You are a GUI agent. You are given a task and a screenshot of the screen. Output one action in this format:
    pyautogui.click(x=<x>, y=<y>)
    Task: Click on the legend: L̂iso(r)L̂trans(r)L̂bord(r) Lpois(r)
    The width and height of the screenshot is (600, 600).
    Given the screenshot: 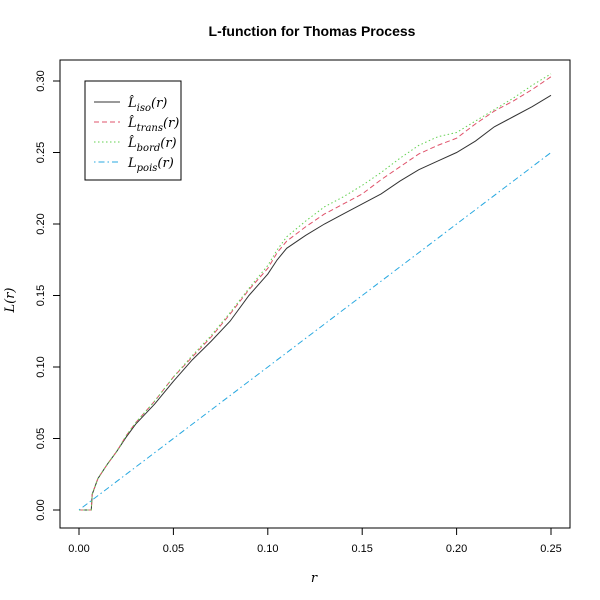 What is the action you would take?
    pyautogui.click(x=133, y=130)
    